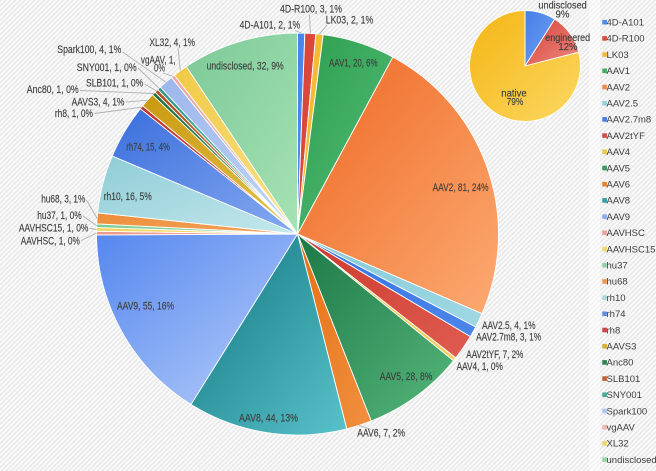 The image size is (656, 471). Describe the element at coordinates (621, 428) in the screenshot. I see `svg-text: vgAAV` at that location.